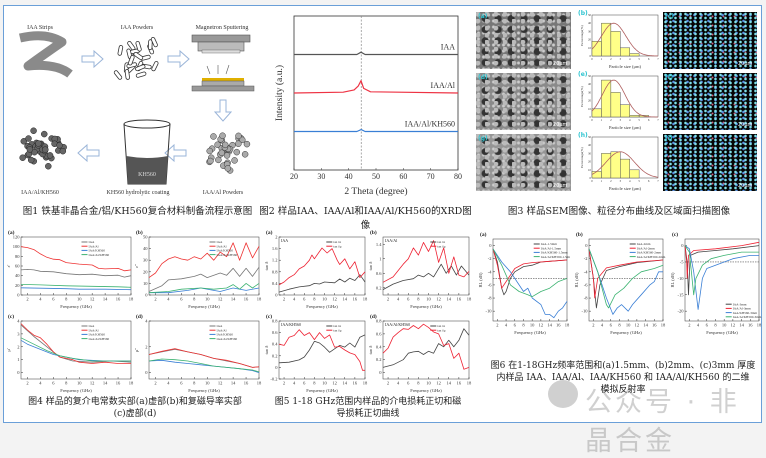  What do you see at coordinates (227, 339) in the screenshot?
I see `legend-label: IAA/Al/KH560` at bounding box center [227, 339].